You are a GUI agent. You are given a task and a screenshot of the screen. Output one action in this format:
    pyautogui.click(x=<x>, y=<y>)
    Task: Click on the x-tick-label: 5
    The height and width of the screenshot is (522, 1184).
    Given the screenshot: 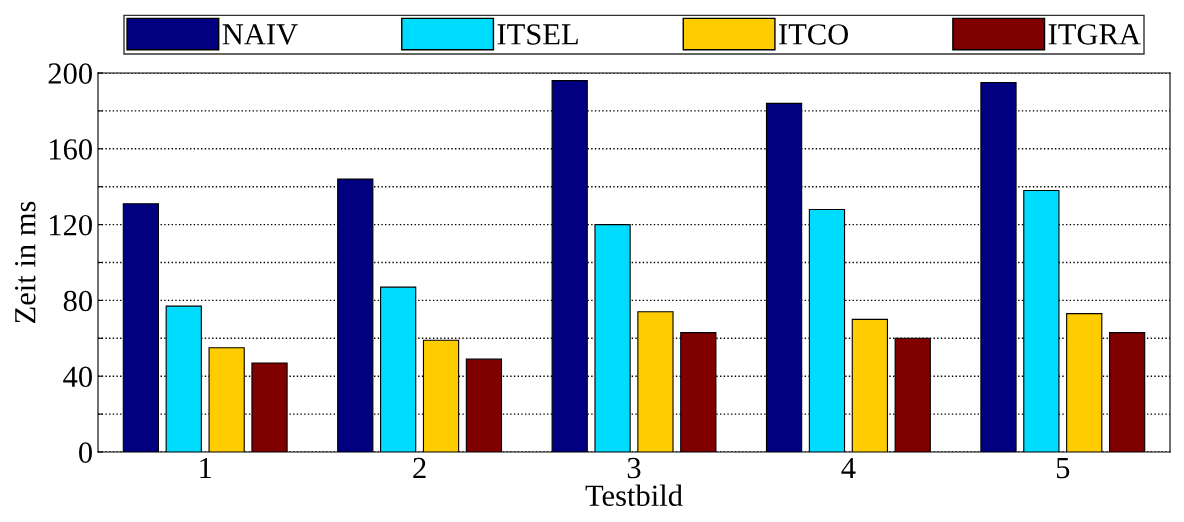 What is the action you would take?
    pyautogui.click(x=1063, y=468)
    